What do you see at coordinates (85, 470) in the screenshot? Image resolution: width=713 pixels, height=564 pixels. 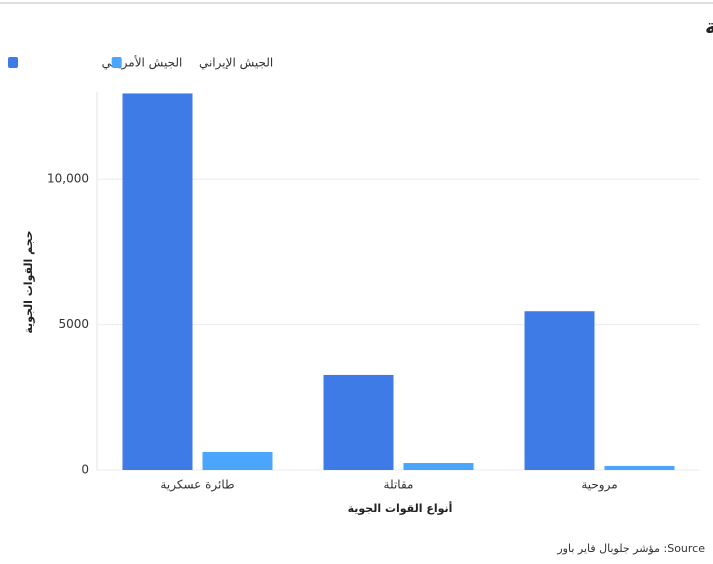 I see `y-tick-label: 0` at bounding box center [85, 470].